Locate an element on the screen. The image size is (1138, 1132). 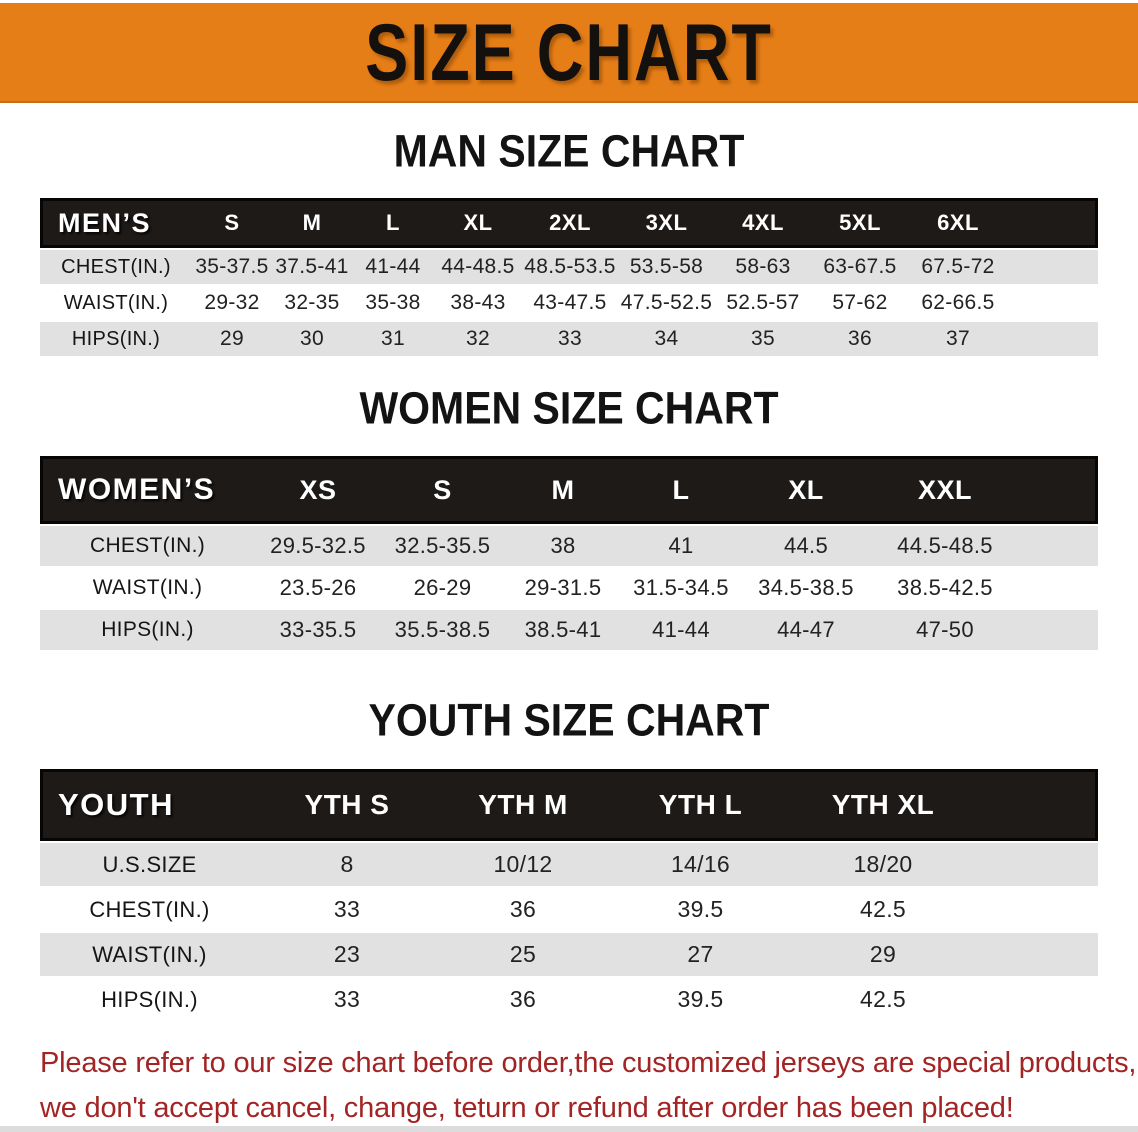
size-value-cell: 38-43 is located at coordinates (478, 302).